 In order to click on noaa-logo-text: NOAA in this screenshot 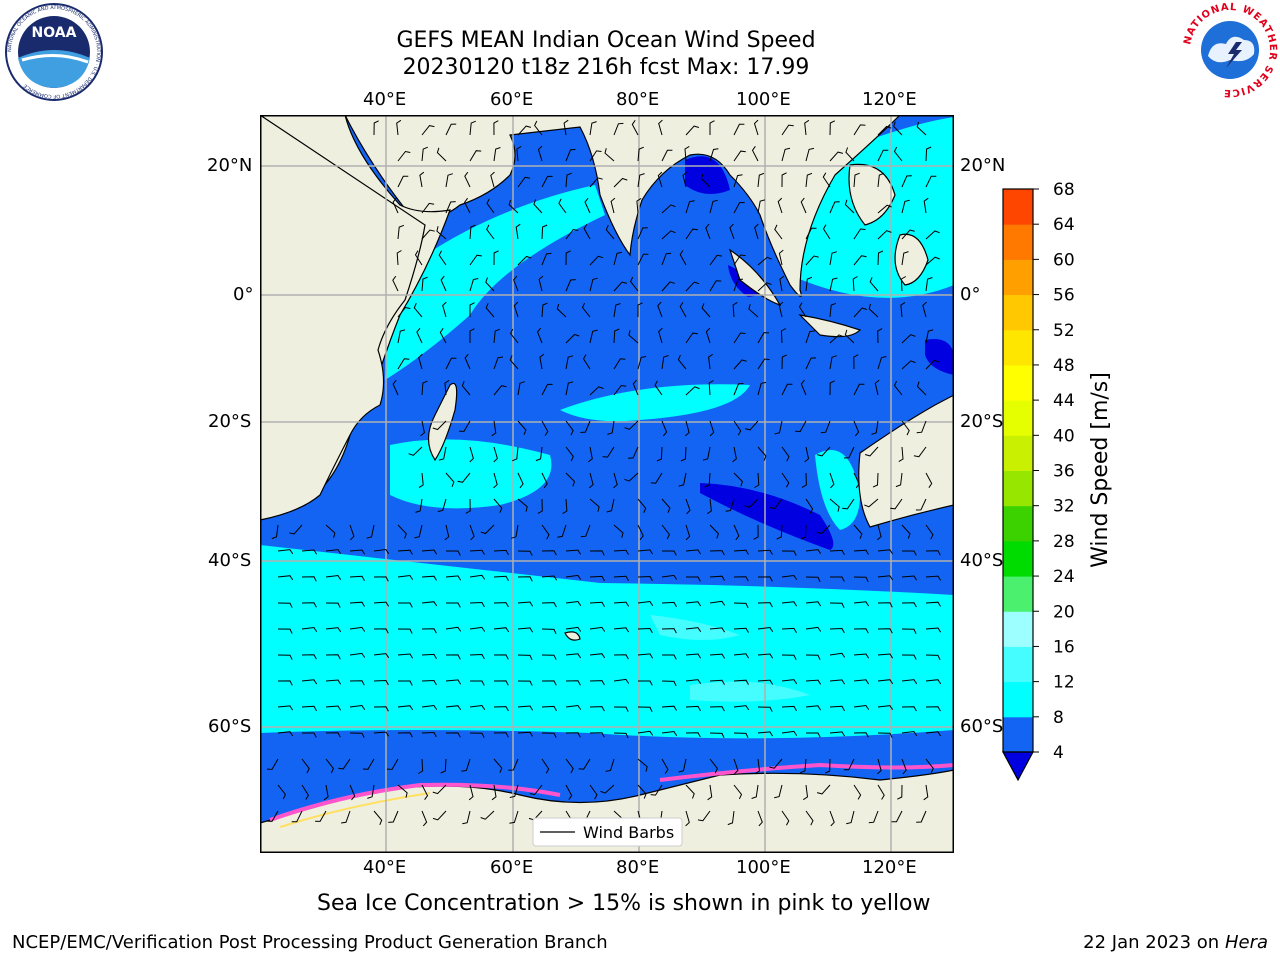, I will do `click(54, 33)`.